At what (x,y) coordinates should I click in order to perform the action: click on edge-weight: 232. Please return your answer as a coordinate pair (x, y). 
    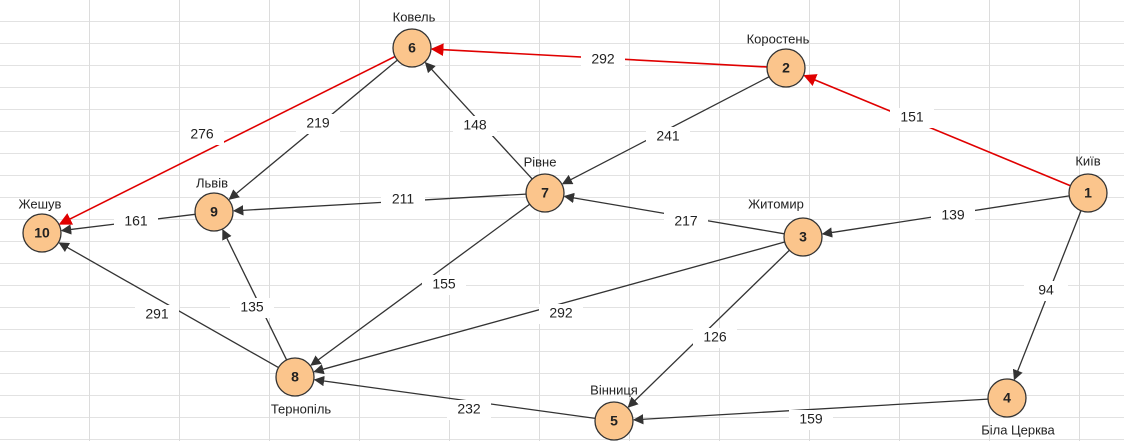
    Looking at the image, I should click on (469, 409).